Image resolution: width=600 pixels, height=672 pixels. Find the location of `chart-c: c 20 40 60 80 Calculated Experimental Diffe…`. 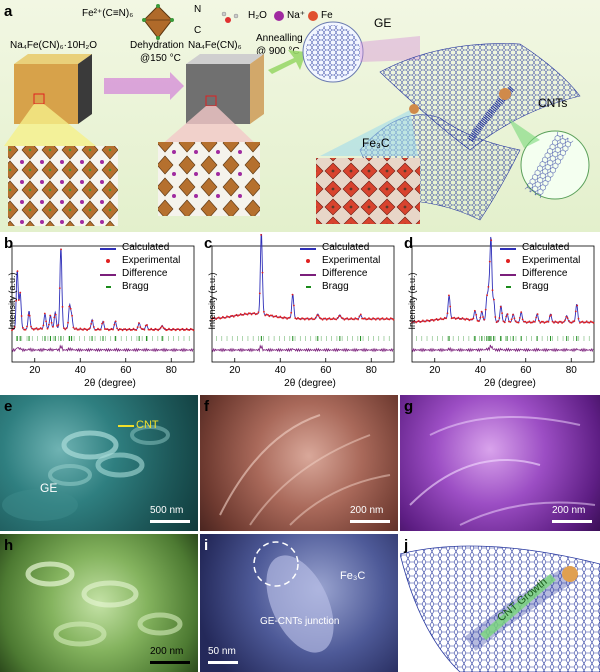

chart-c: c 20 40 60 80 Calculated Experimental Diffe… is located at coordinates (300, 312).